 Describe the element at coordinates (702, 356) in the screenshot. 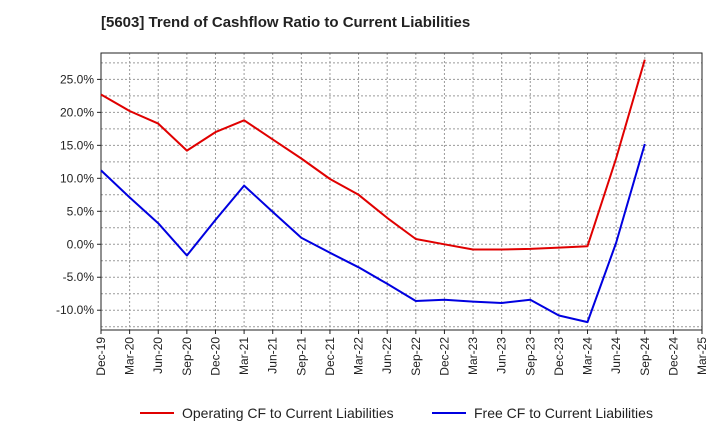

I see `x-tick-label: Mar-25` at that location.